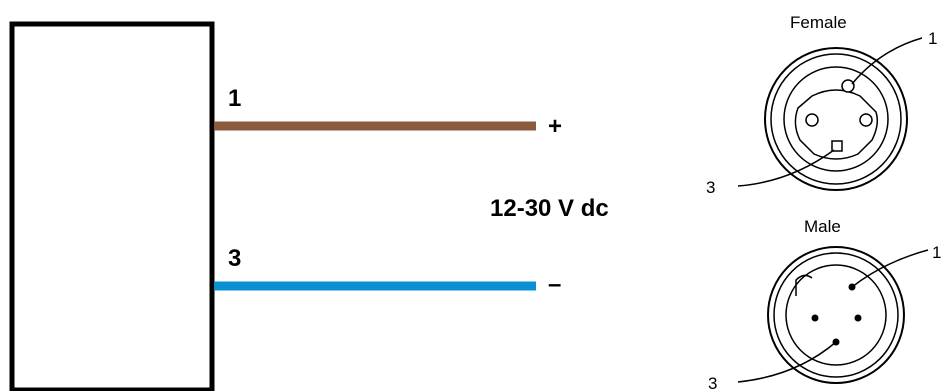 Image resolution: width=952 pixels, height=391 pixels. What do you see at coordinates (804, 285) in the screenshot?
I see `male-keyway` at bounding box center [804, 285].